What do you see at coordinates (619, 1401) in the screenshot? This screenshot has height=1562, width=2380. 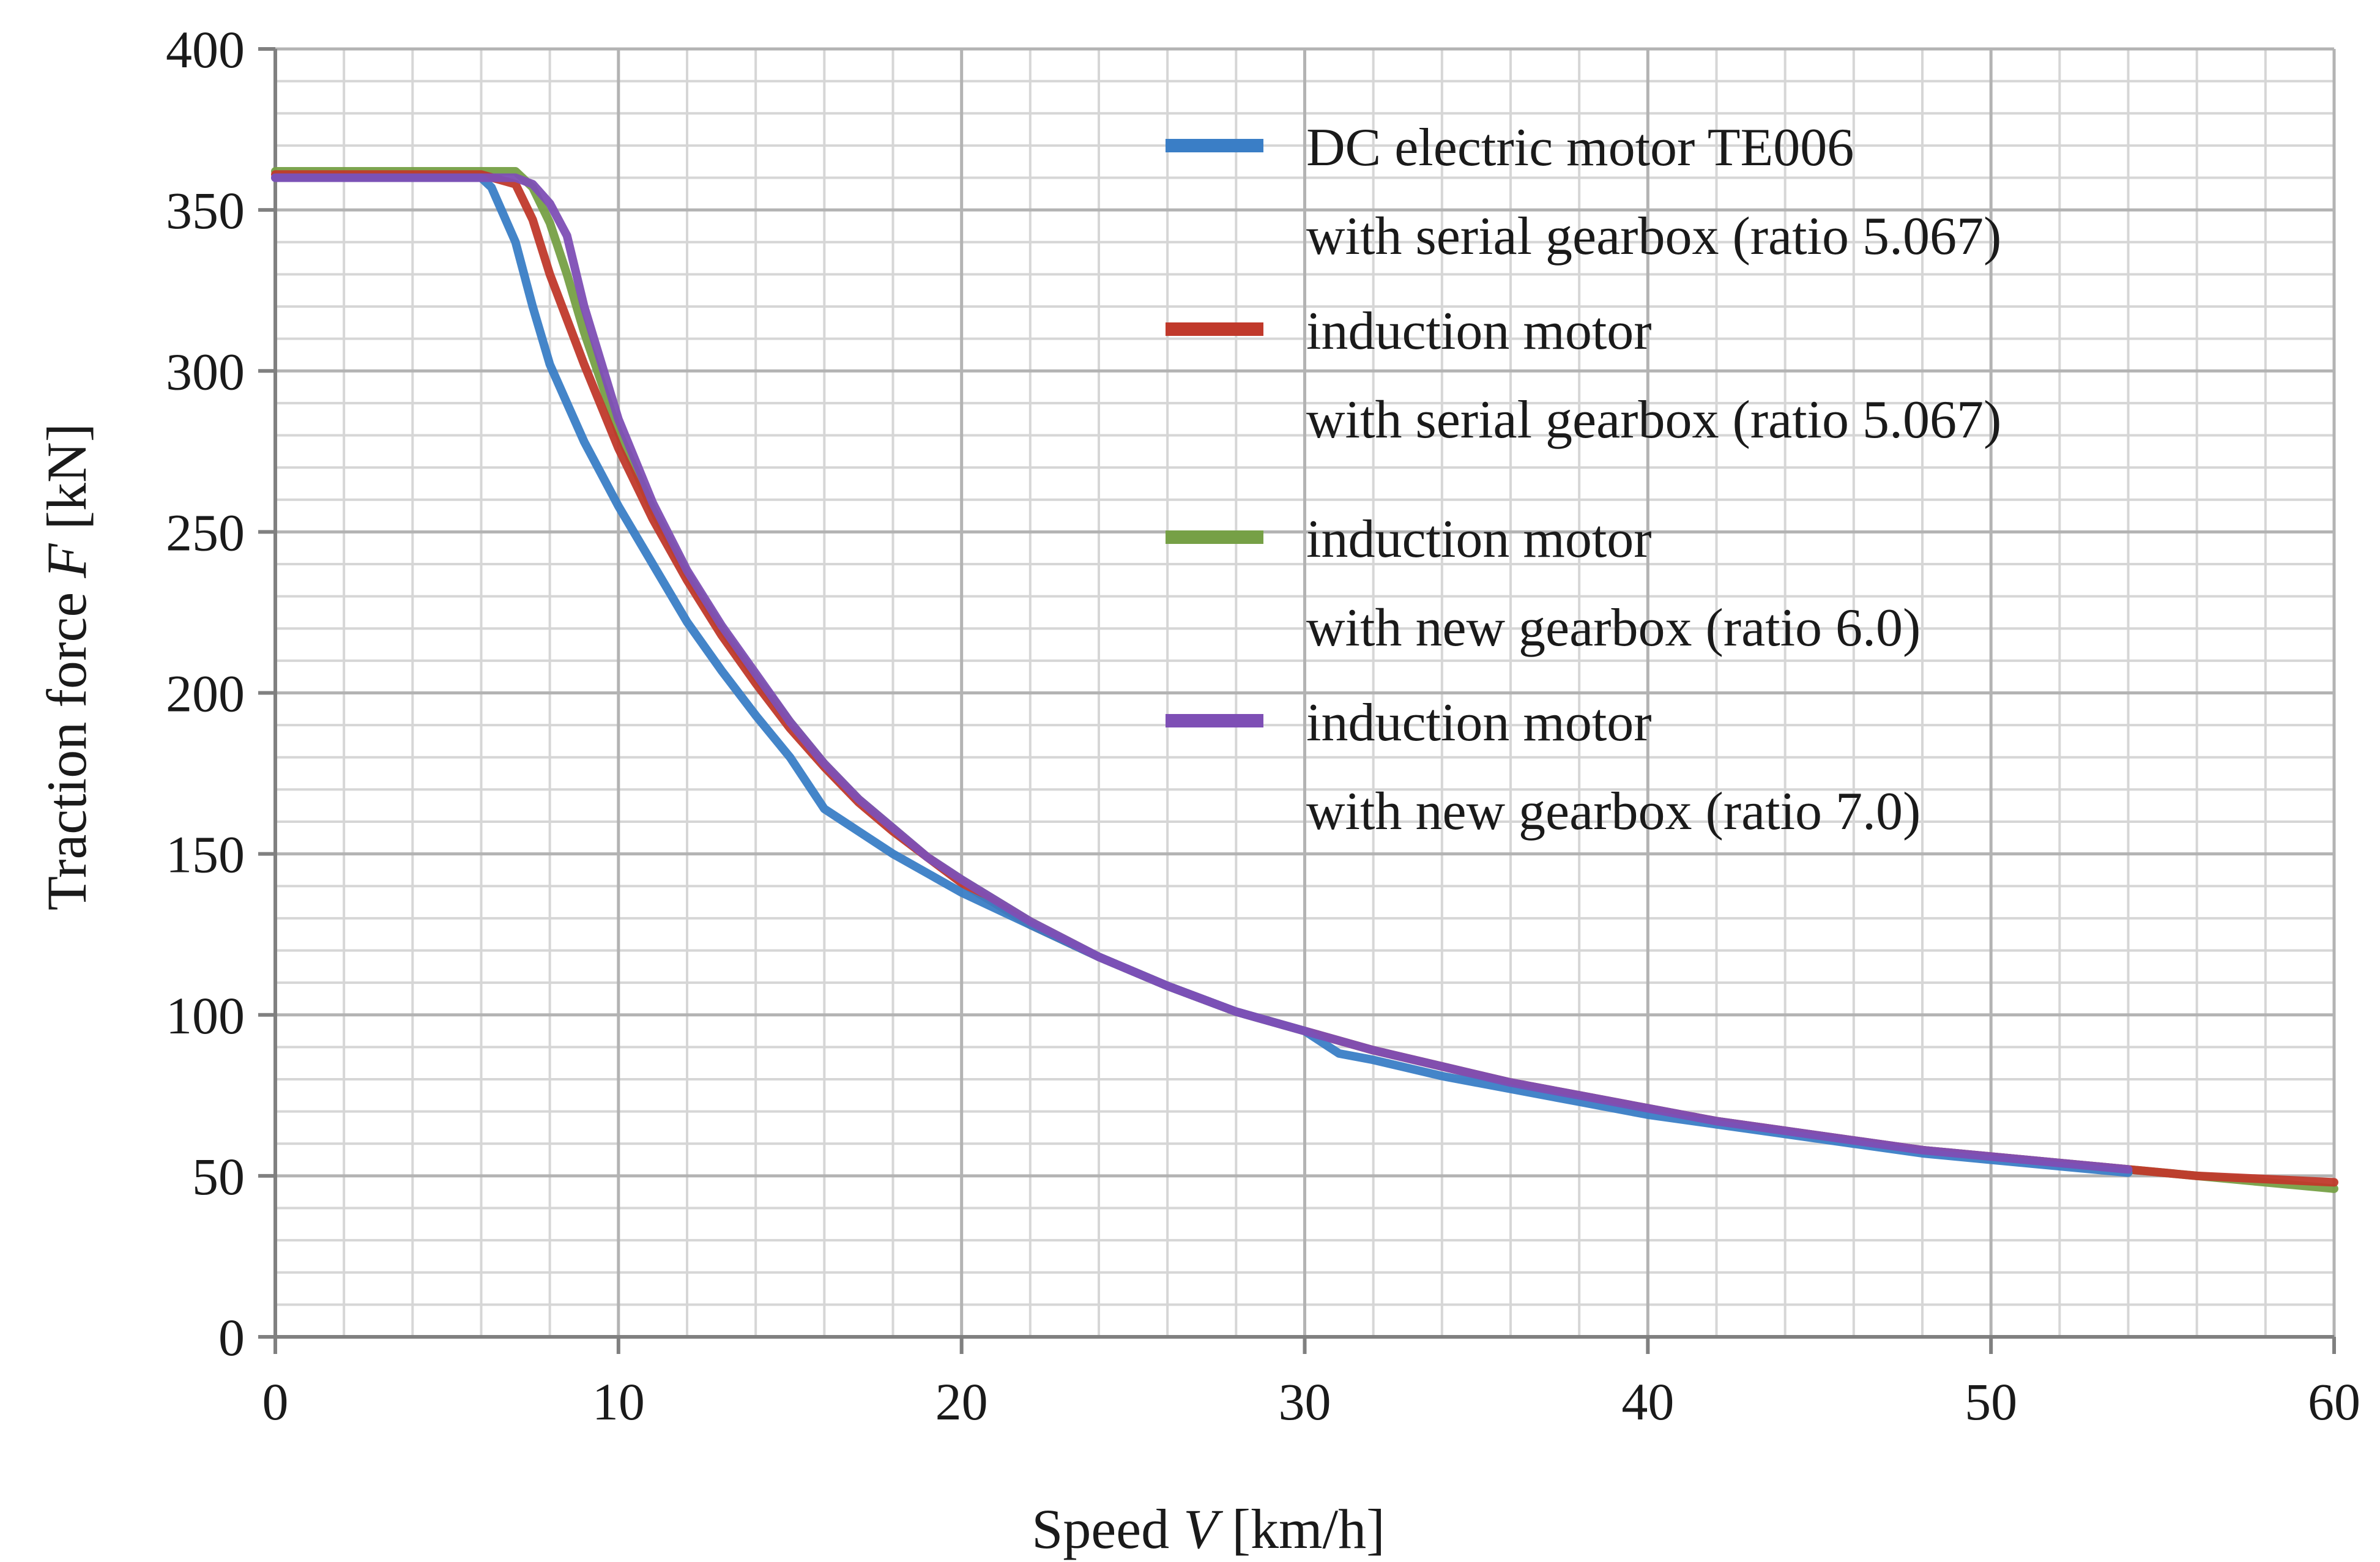 I see `x-tick-label: 10` at bounding box center [619, 1401].